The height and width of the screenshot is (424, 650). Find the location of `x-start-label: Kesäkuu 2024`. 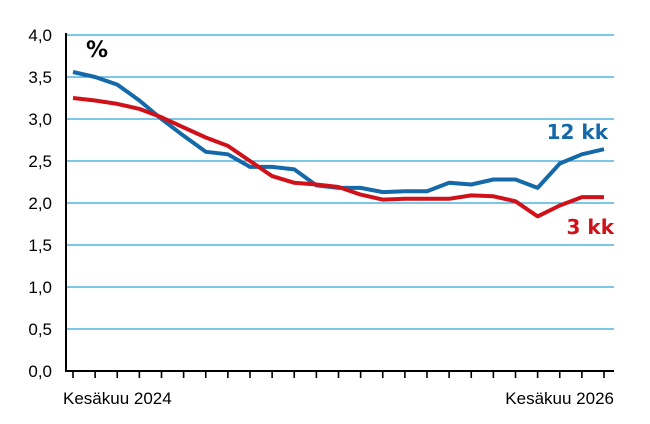

x-start-label: Kesäkuu 2024 is located at coordinates (117, 398).